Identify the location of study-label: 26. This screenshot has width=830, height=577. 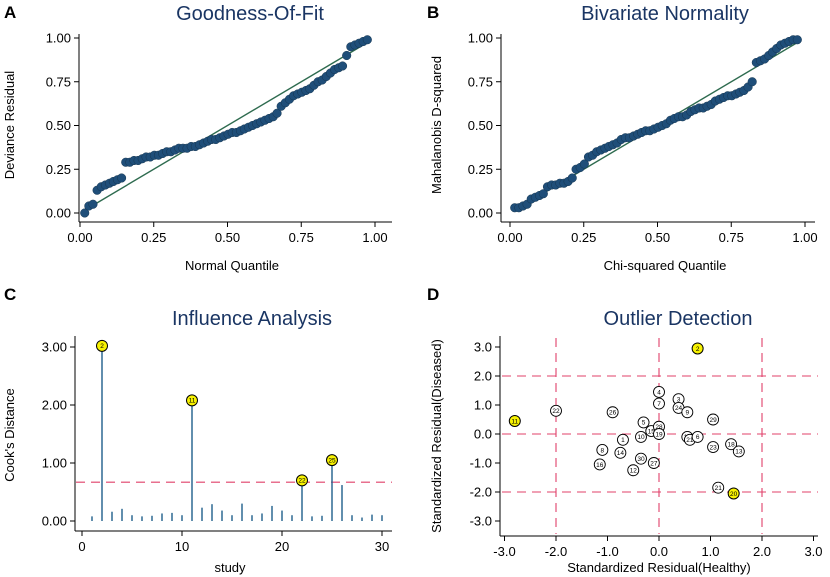
(613, 413).